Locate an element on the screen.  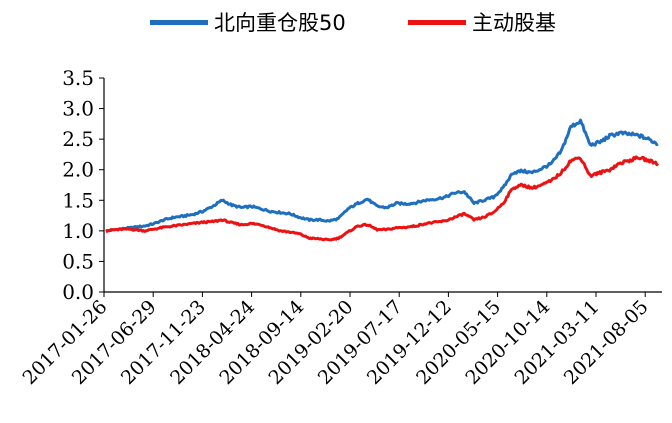
chart-legend: 北向重仓股50 主动股基 is located at coordinates (336, 22).